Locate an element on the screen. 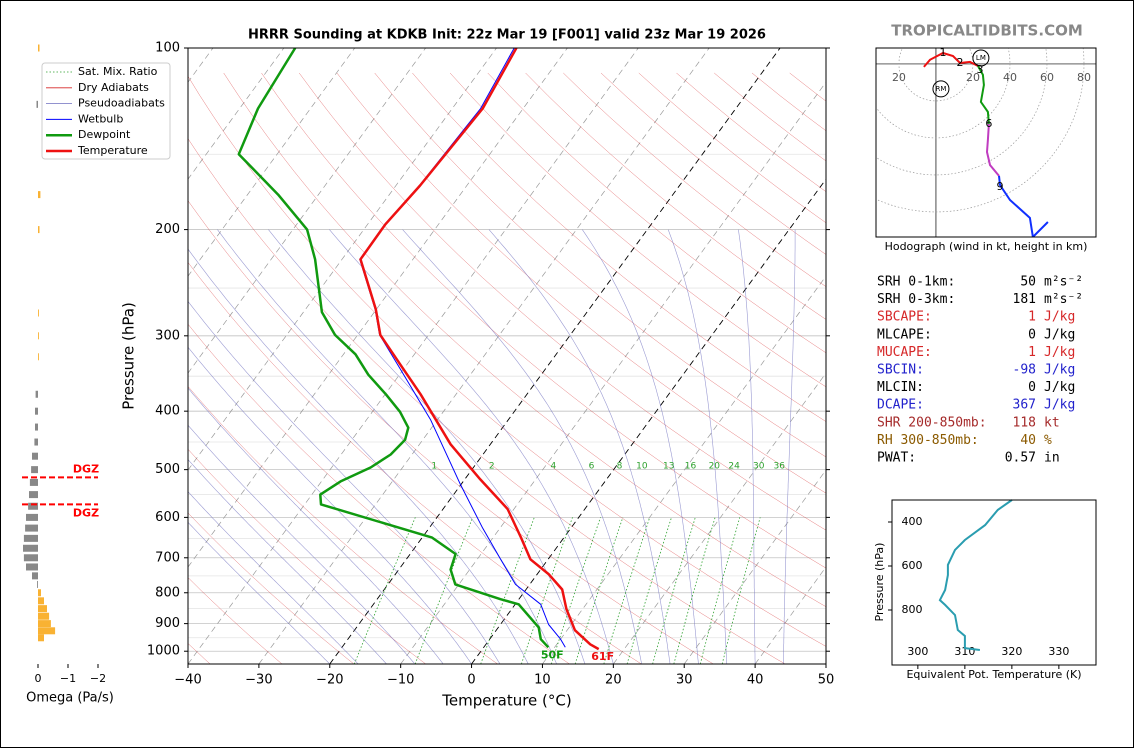 This screenshot has height=748, width=1134. index-unit: % is located at coordinates (1048, 440).